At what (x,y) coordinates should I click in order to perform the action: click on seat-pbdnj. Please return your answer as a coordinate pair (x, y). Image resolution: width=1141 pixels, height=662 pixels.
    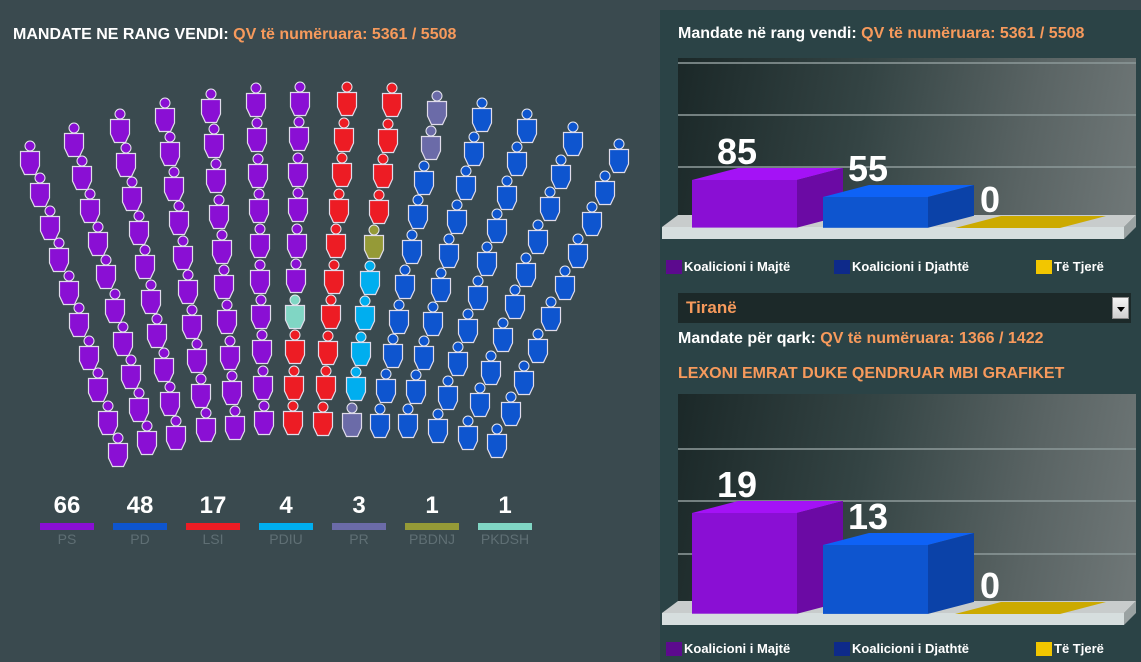
    Looking at the image, I should click on (374, 242).